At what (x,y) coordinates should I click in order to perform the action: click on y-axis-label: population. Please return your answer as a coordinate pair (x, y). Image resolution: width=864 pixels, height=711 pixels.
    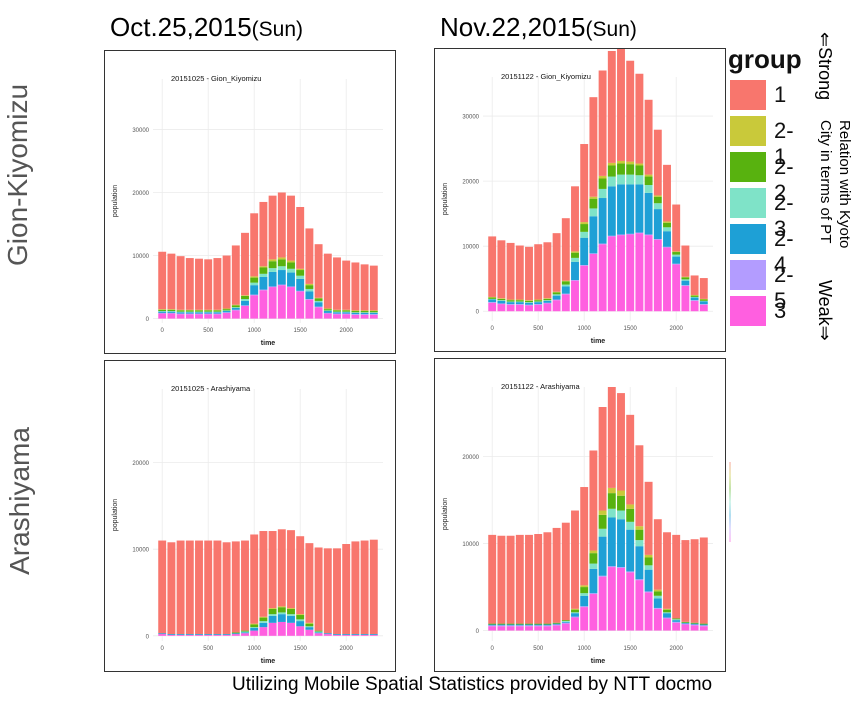
    Looking at the image, I should click on (115, 201).